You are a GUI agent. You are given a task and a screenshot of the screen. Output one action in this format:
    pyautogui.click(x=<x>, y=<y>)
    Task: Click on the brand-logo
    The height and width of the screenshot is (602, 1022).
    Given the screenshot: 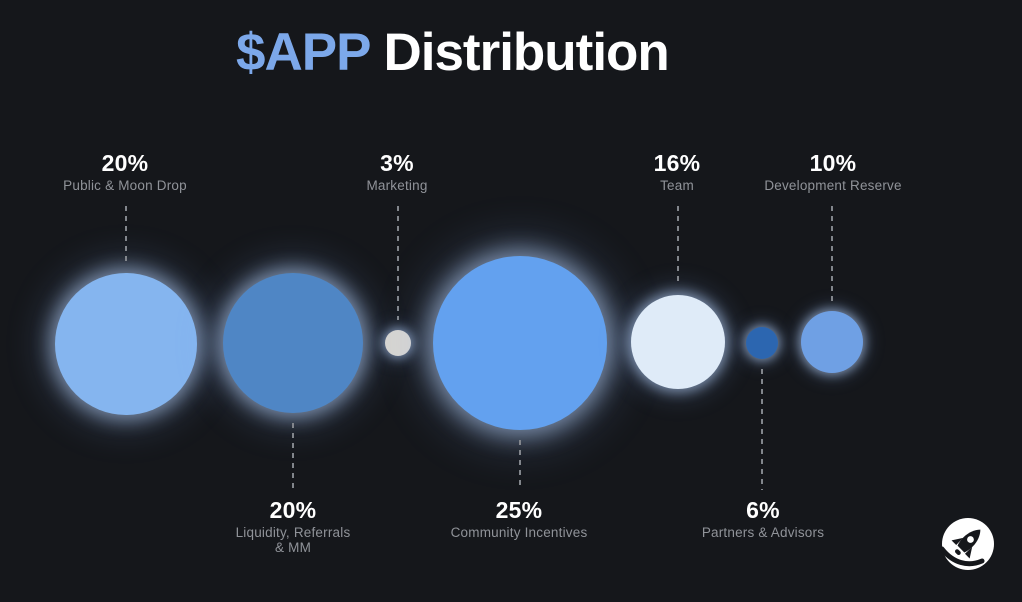 What is the action you would take?
    pyautogui.click(x=967, y=544)
    